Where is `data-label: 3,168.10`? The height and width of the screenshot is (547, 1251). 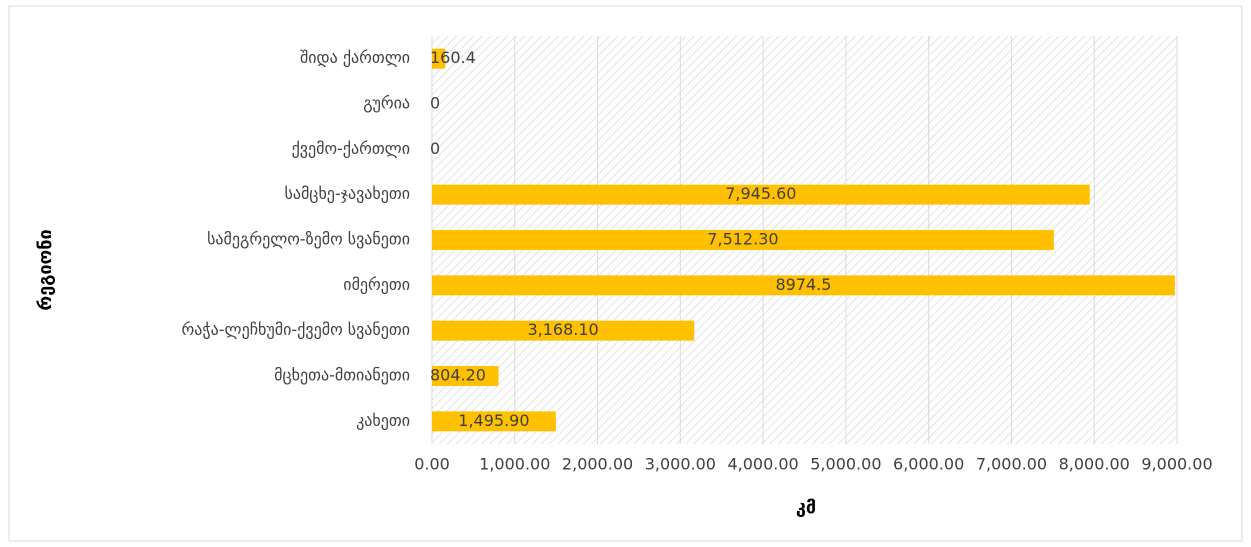
data-label: 3,168.10 is located at coordinates (562, 329).